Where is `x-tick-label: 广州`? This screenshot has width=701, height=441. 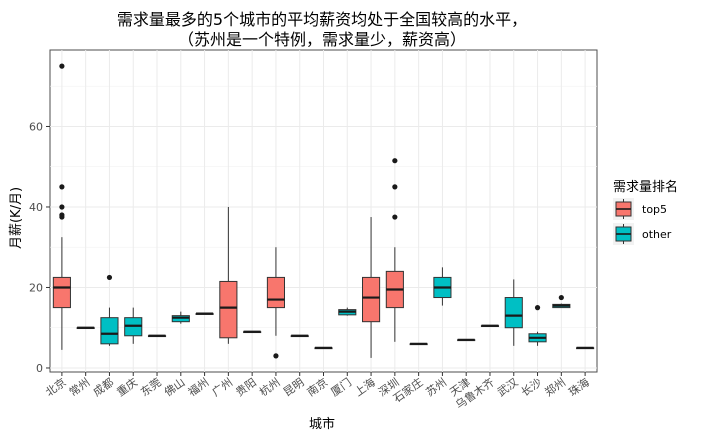 x-tick-label: 广州 is located at coordinates (222, 387).